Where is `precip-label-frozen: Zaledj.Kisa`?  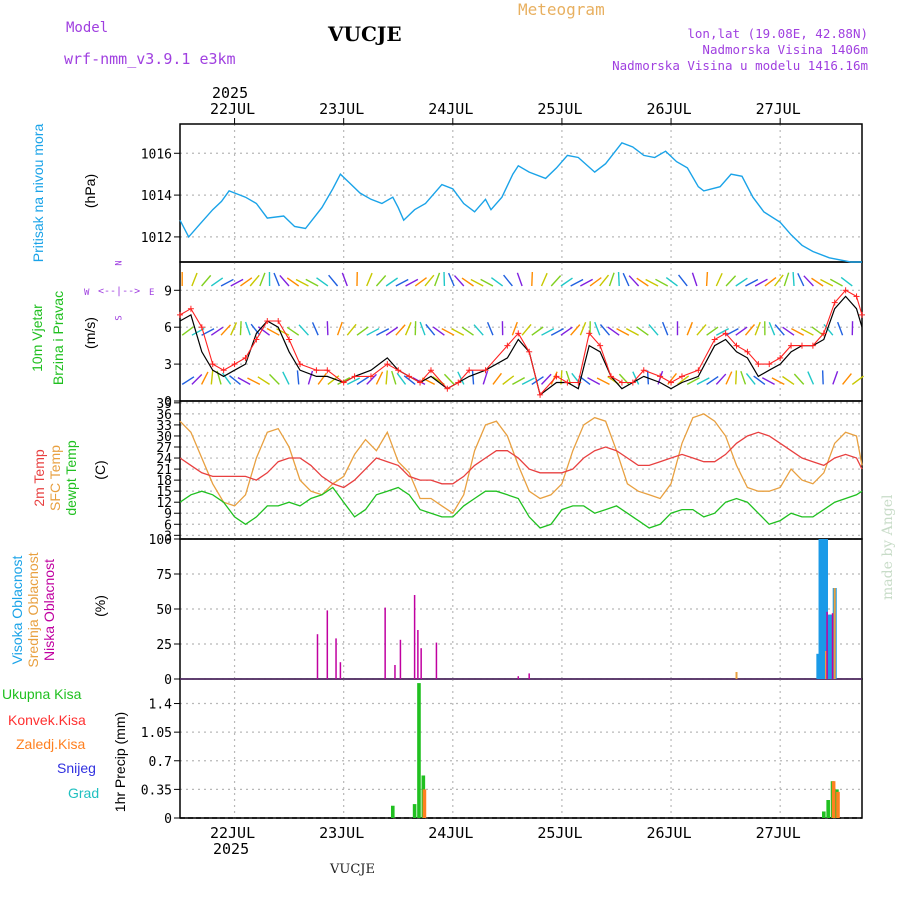 precip-label-frozen: Zaledj.Kisa is located at coordinates (51, 744).